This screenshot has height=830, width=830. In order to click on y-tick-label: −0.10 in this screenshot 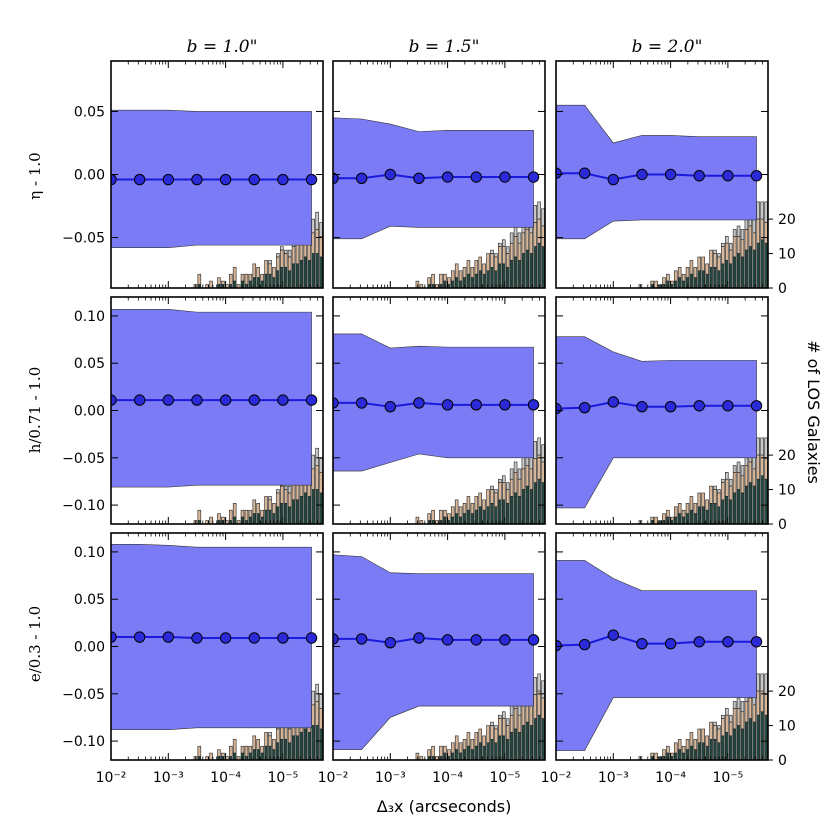, I will do `click(83, 506)`.